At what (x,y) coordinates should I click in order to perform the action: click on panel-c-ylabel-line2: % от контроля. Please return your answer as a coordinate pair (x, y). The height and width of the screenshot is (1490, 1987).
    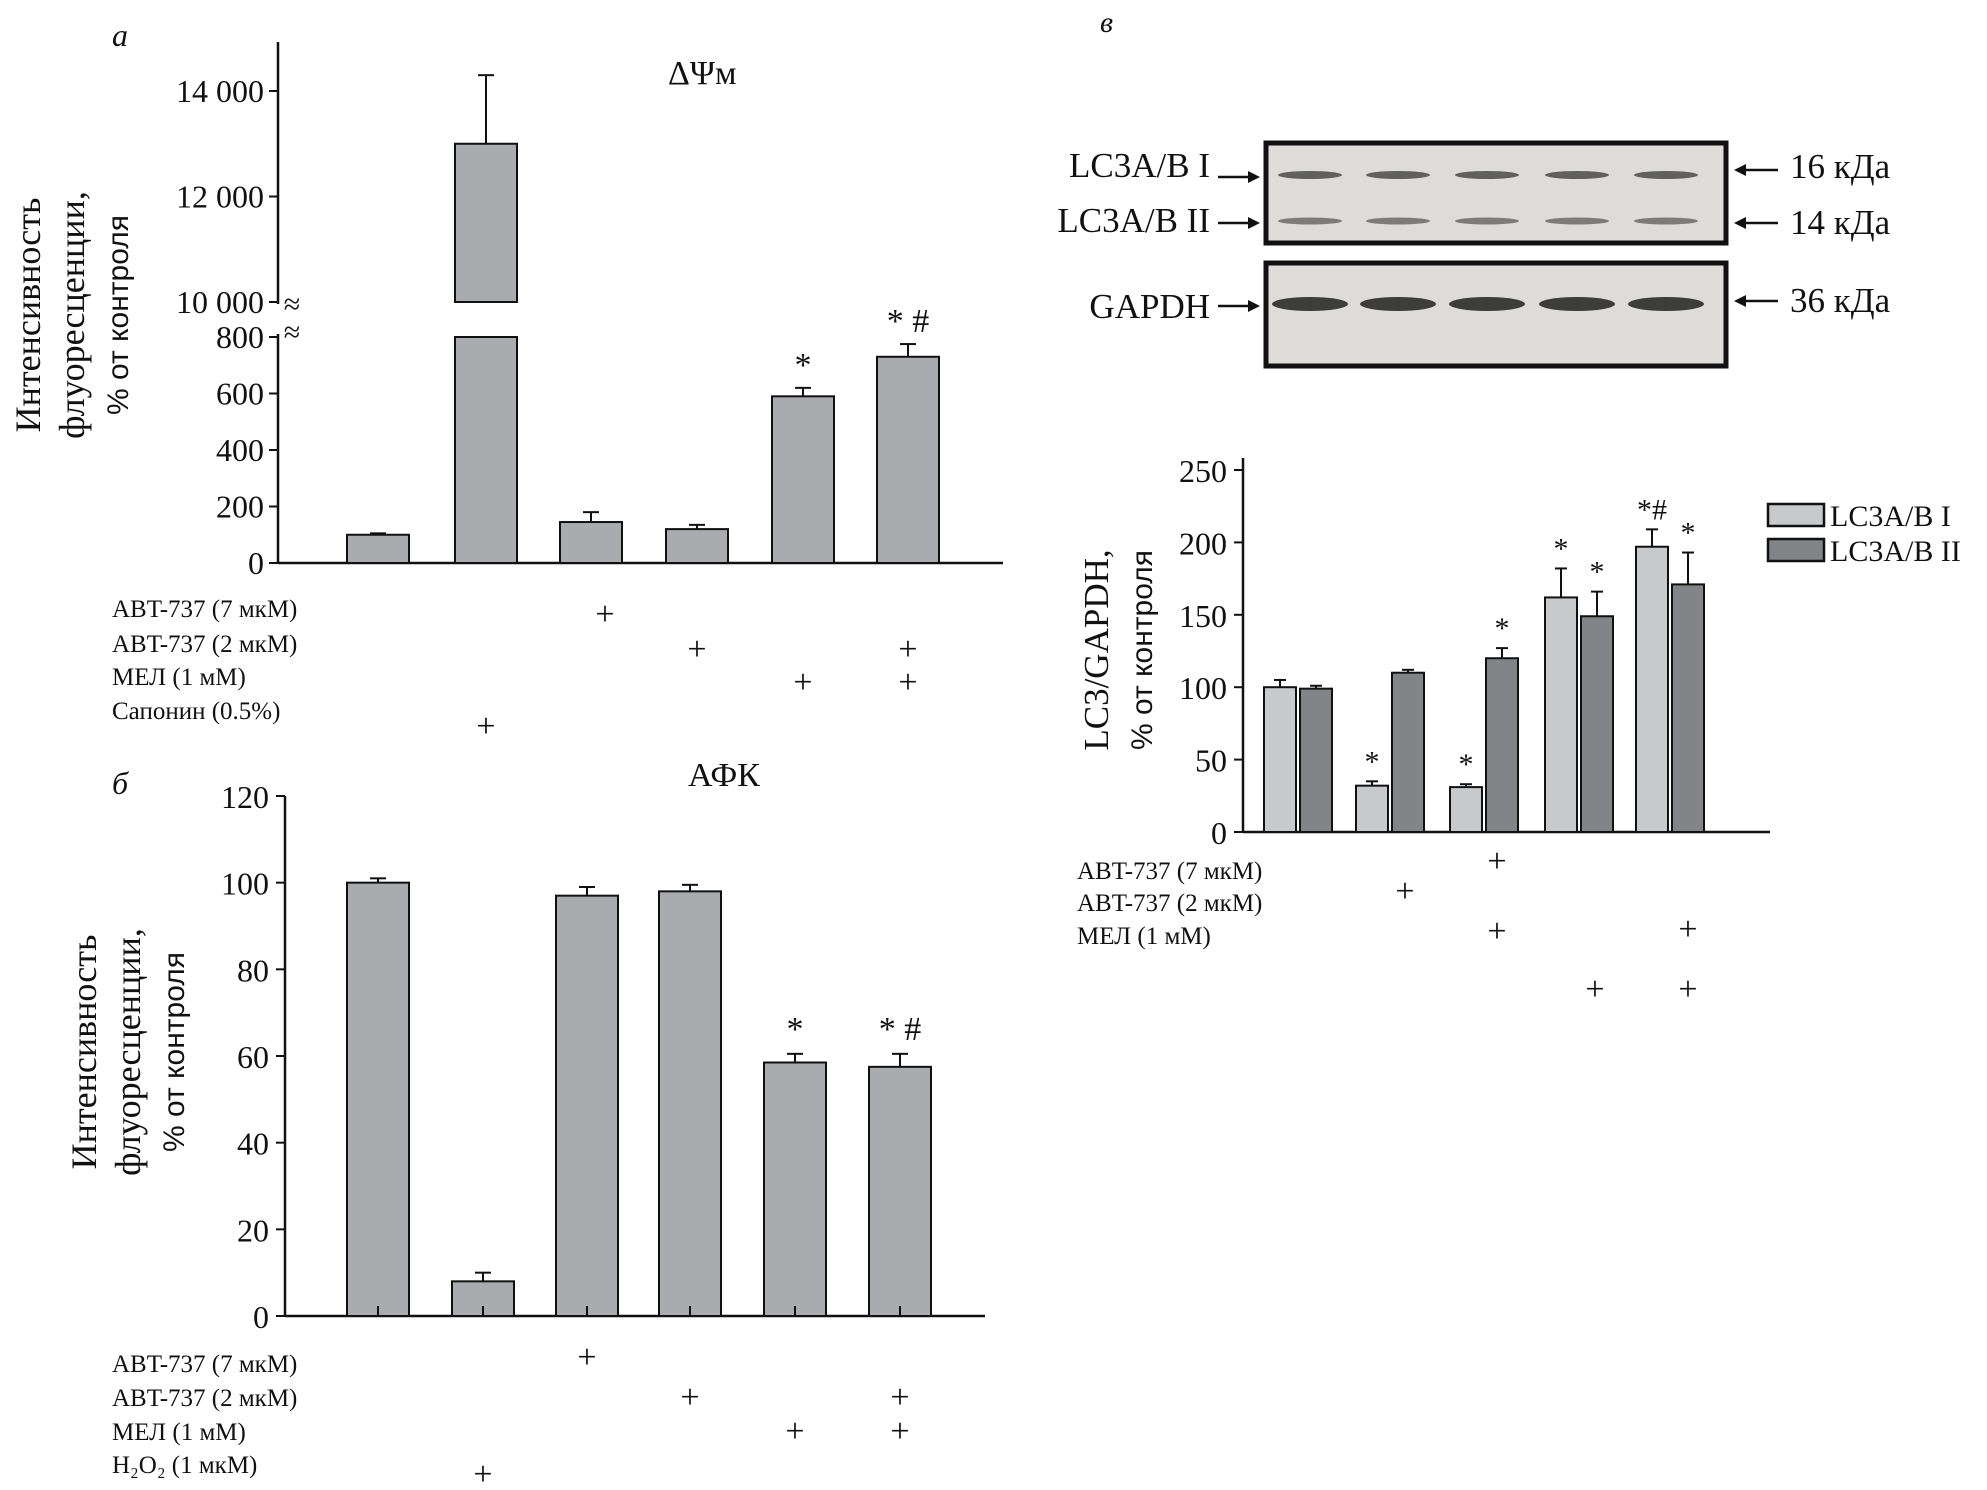
    Looking at the image, I should click on (1142, 650).